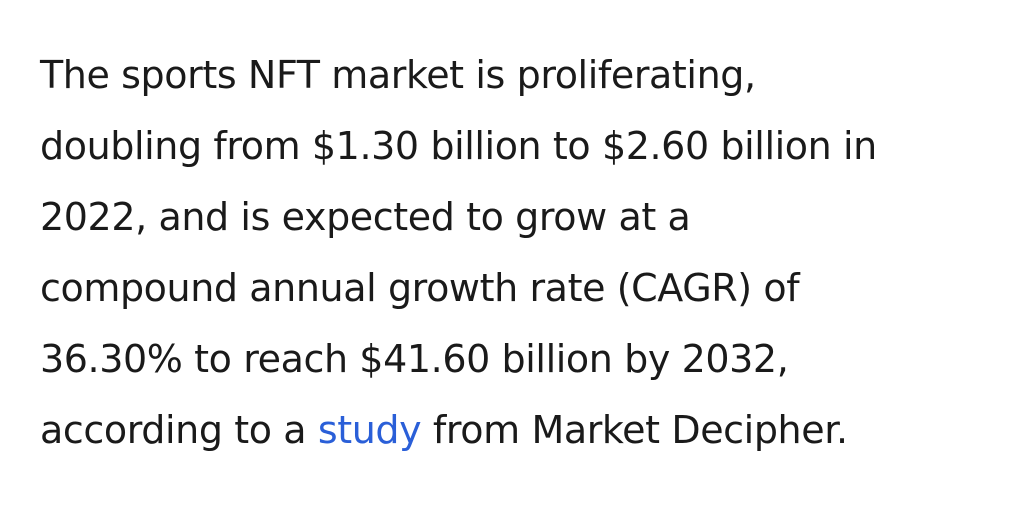 The width and height of the screenshot is (1024, 515). I want to click on study-link: study, so click(369, 430).